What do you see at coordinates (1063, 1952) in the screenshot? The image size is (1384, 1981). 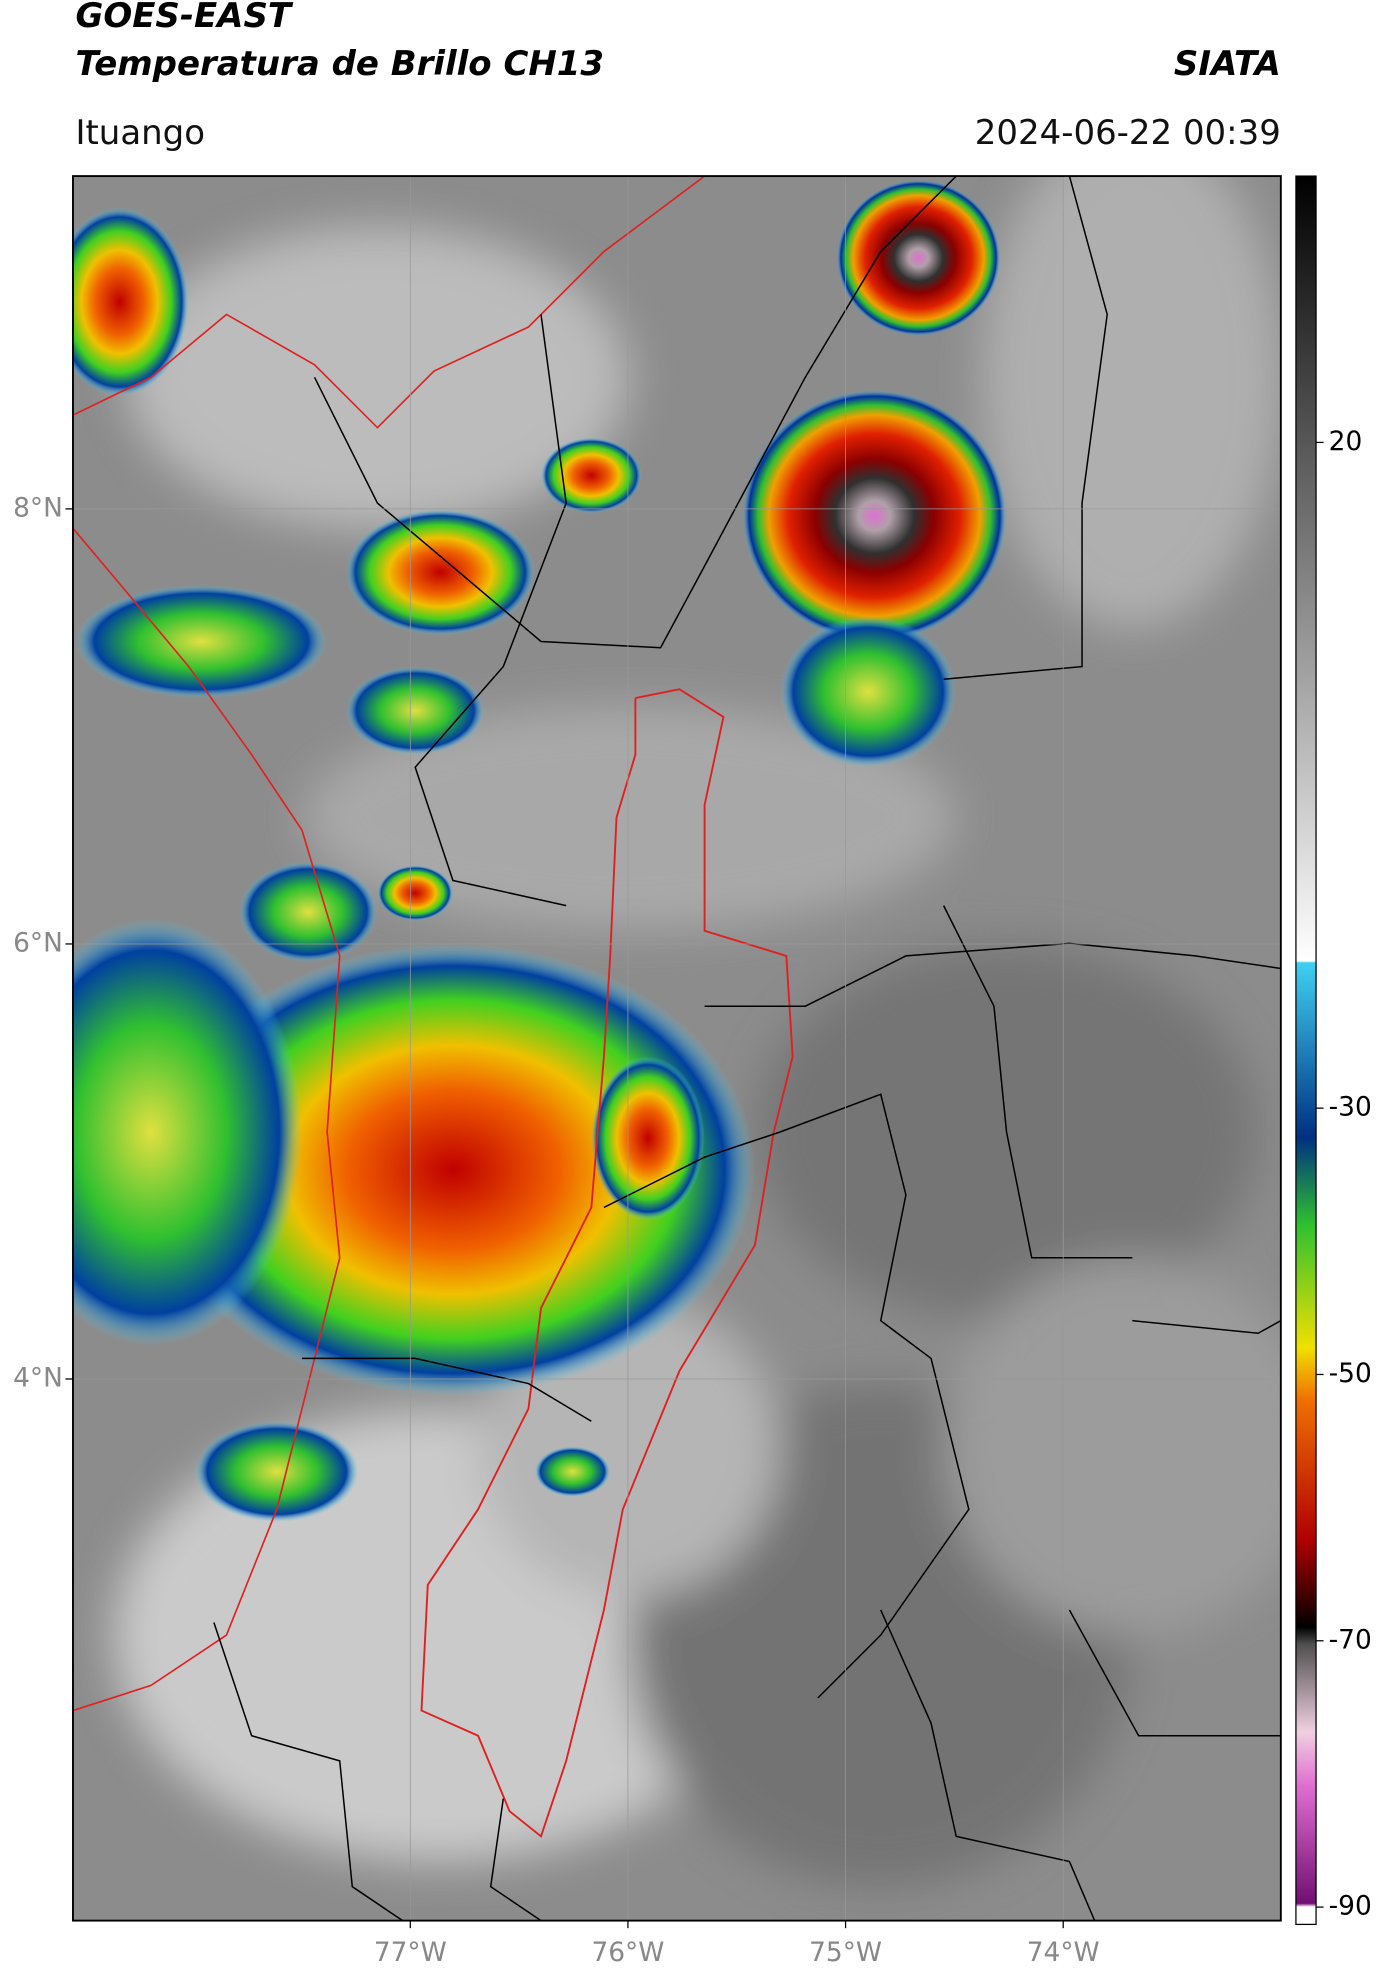 I see `x-tick-label: 74°W` at bounding box center [1063, 1952].